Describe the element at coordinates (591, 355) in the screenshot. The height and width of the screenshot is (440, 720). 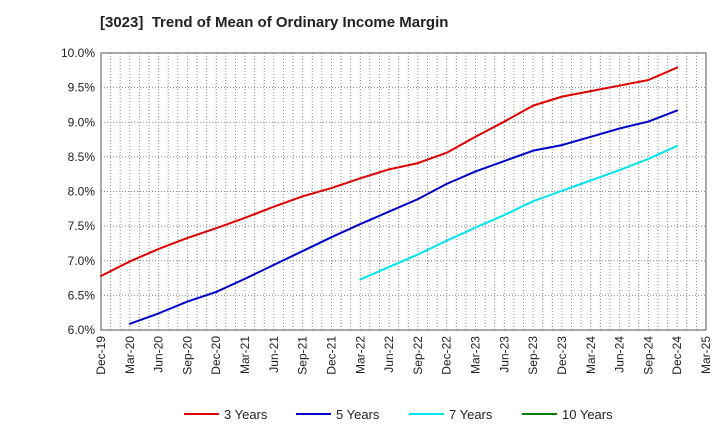
I see `x-tick-label: Mar-24` at that location.